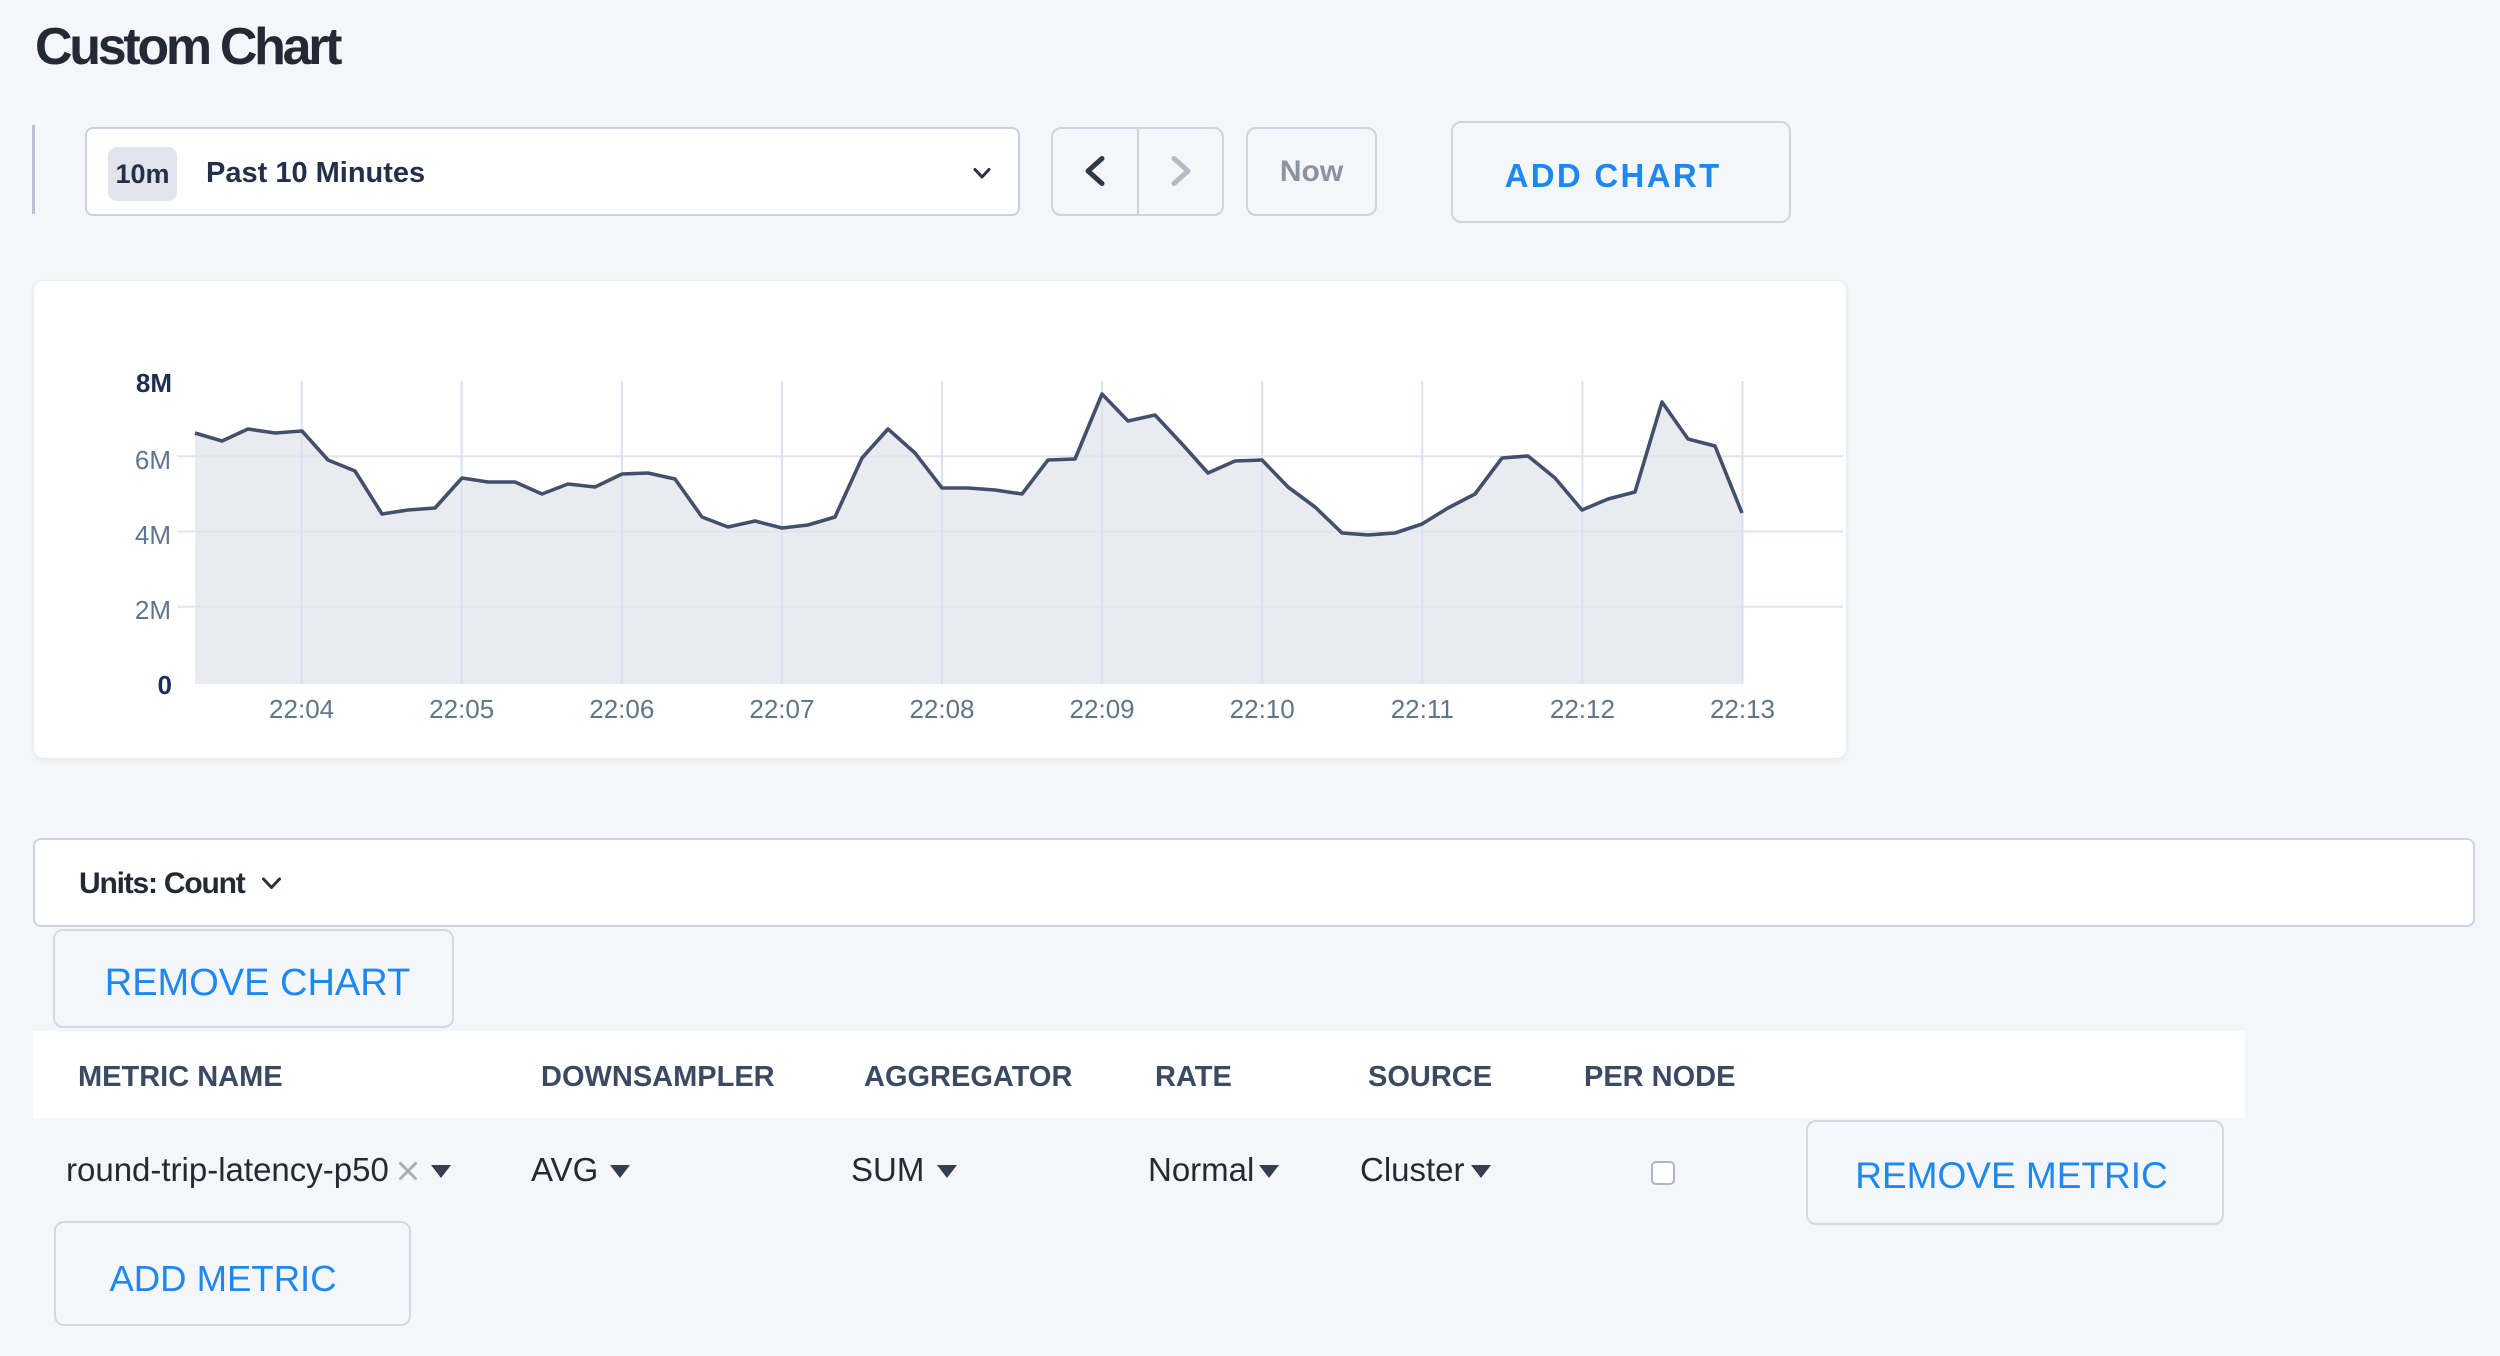 This screenshot has width=2500, height=1356. Describe the element at coordinates (1582, 709) in the screenshot. I see `svg-text: 22:12` at that location.